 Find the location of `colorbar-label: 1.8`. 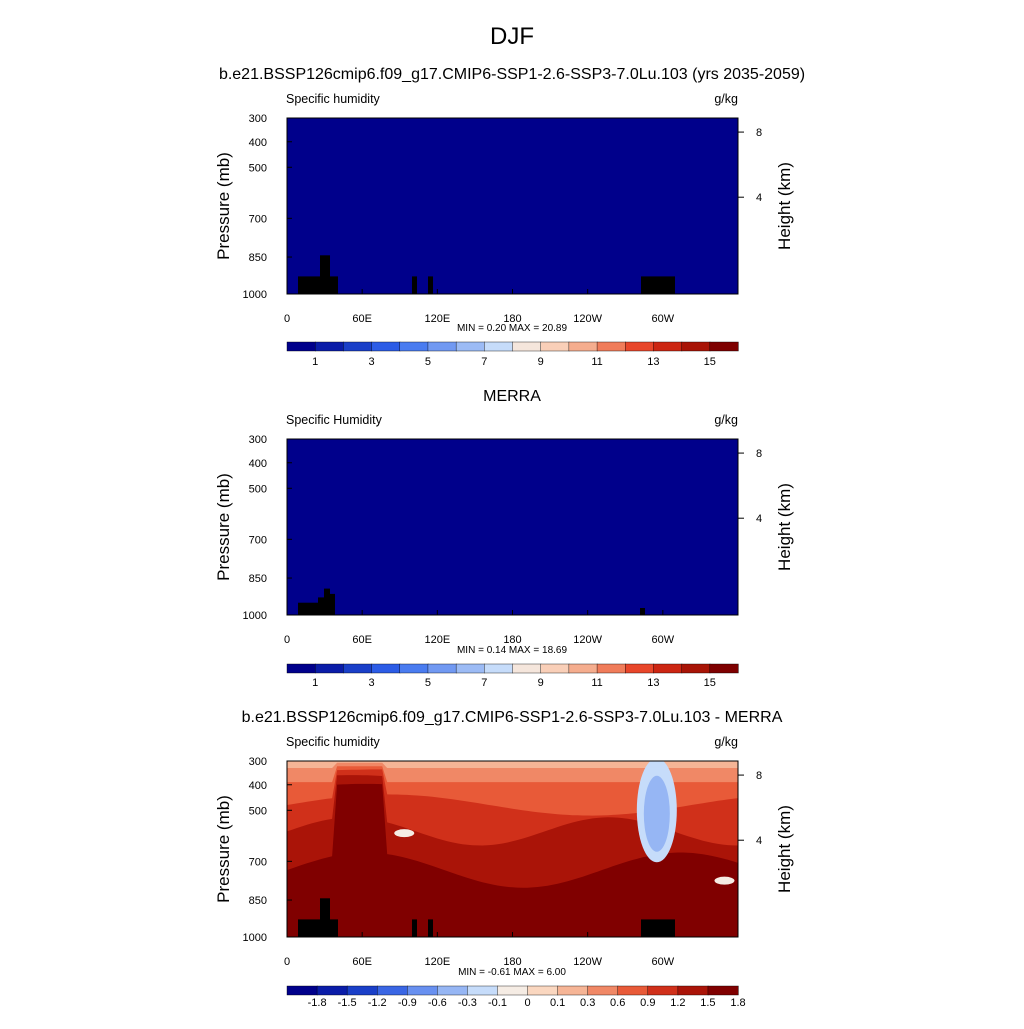

colorbar-label: 1.8 is located at coordinates (737, 1003).